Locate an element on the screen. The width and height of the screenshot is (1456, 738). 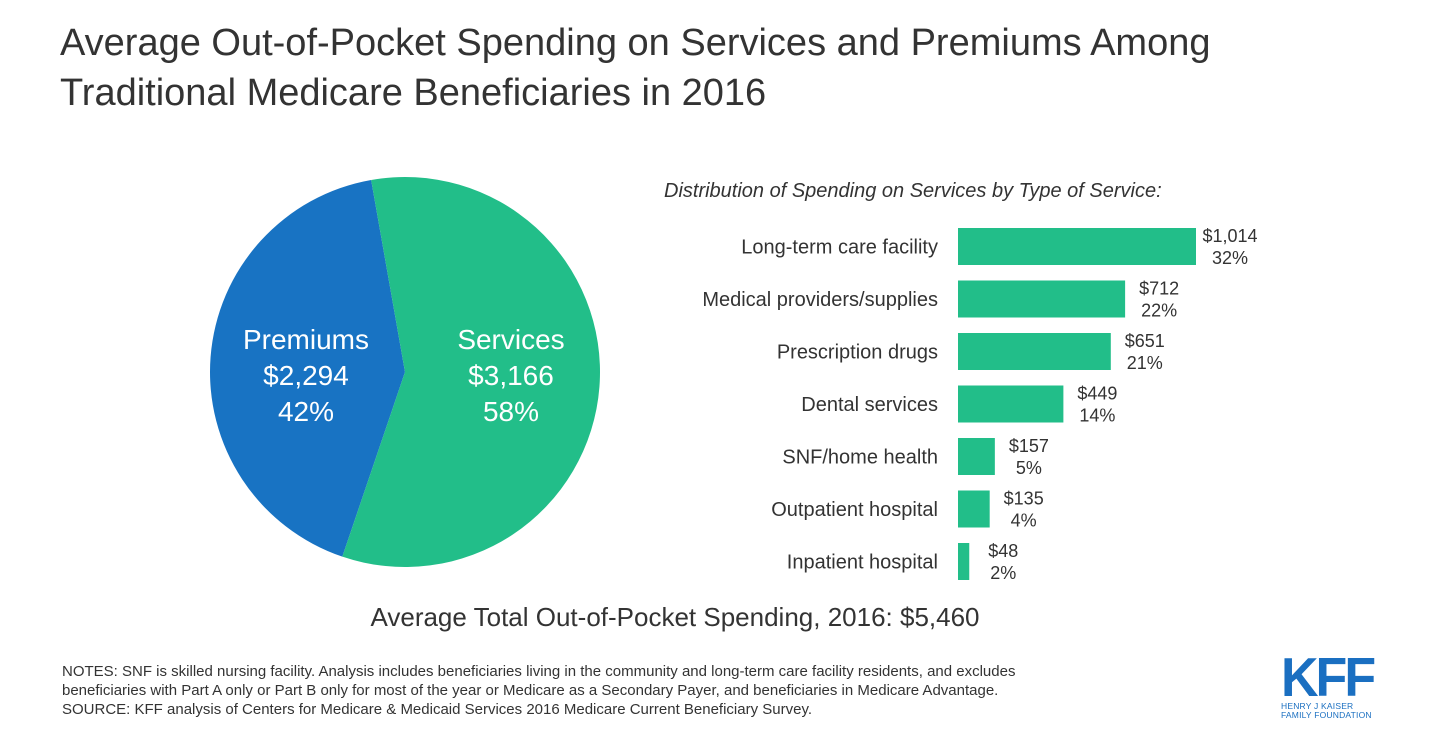
category-label-dental-services: Dental services is located at coordinates (869, 405).